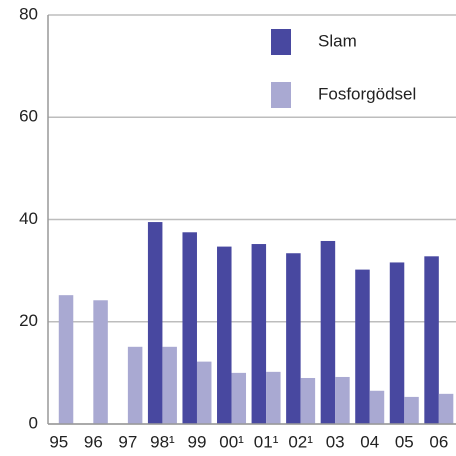  I want to click on x-tick-label: 03, so click(335, 441).